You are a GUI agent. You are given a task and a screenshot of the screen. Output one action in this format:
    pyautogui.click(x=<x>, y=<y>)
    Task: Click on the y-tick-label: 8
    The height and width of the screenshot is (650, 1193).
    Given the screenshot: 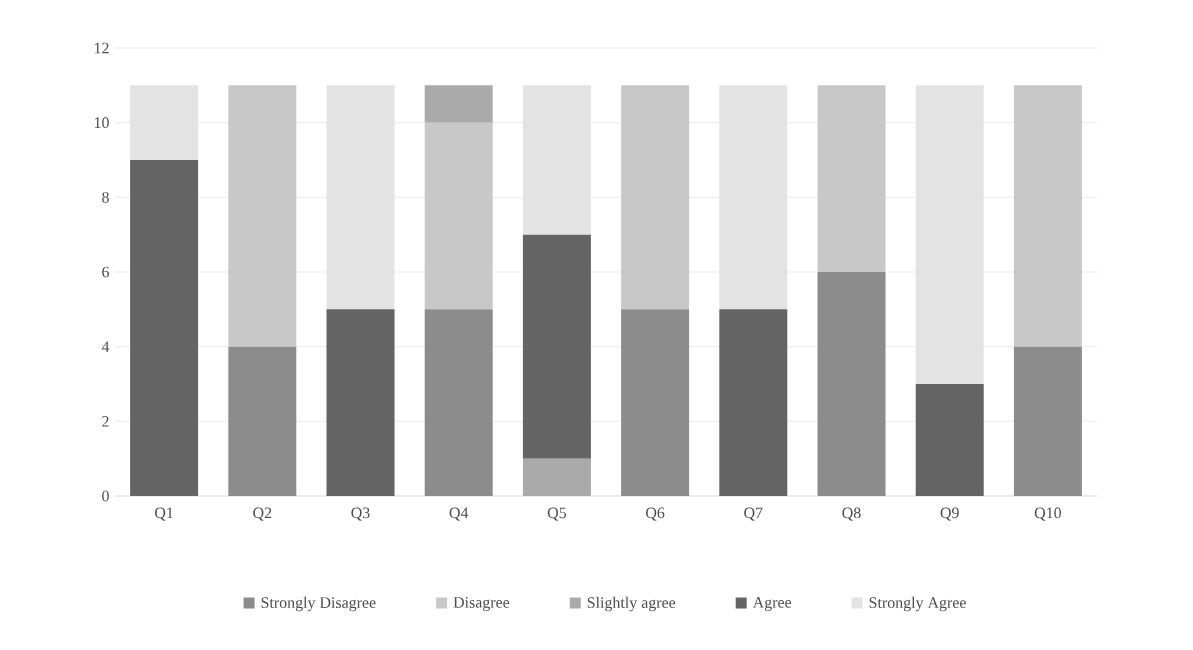 What is the action you would take?
    pyautogui.click(x=105, y=197)
    